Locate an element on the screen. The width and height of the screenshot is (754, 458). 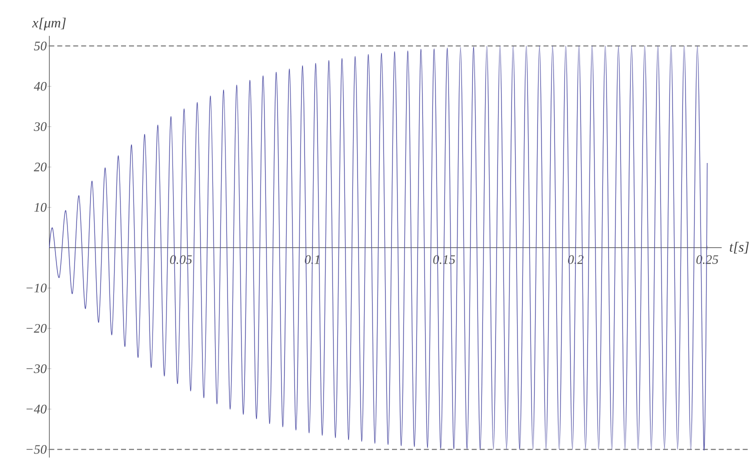
y-tick-label: 10 is located at coordinates (40, 207).